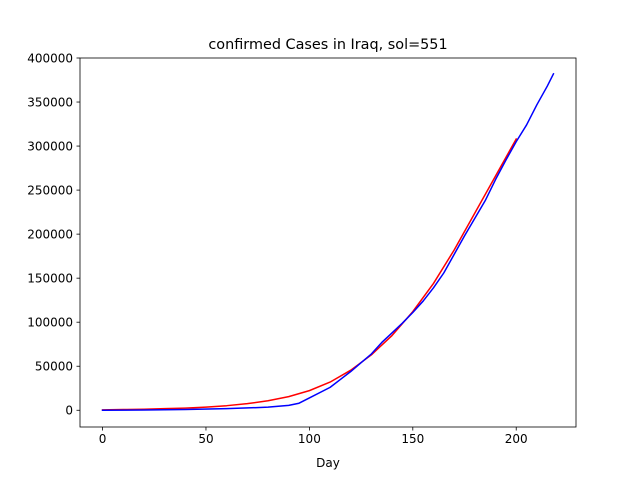  I want to click on chart-title: confirmed Cases in Iraq, sol=551, so click(327, 45).